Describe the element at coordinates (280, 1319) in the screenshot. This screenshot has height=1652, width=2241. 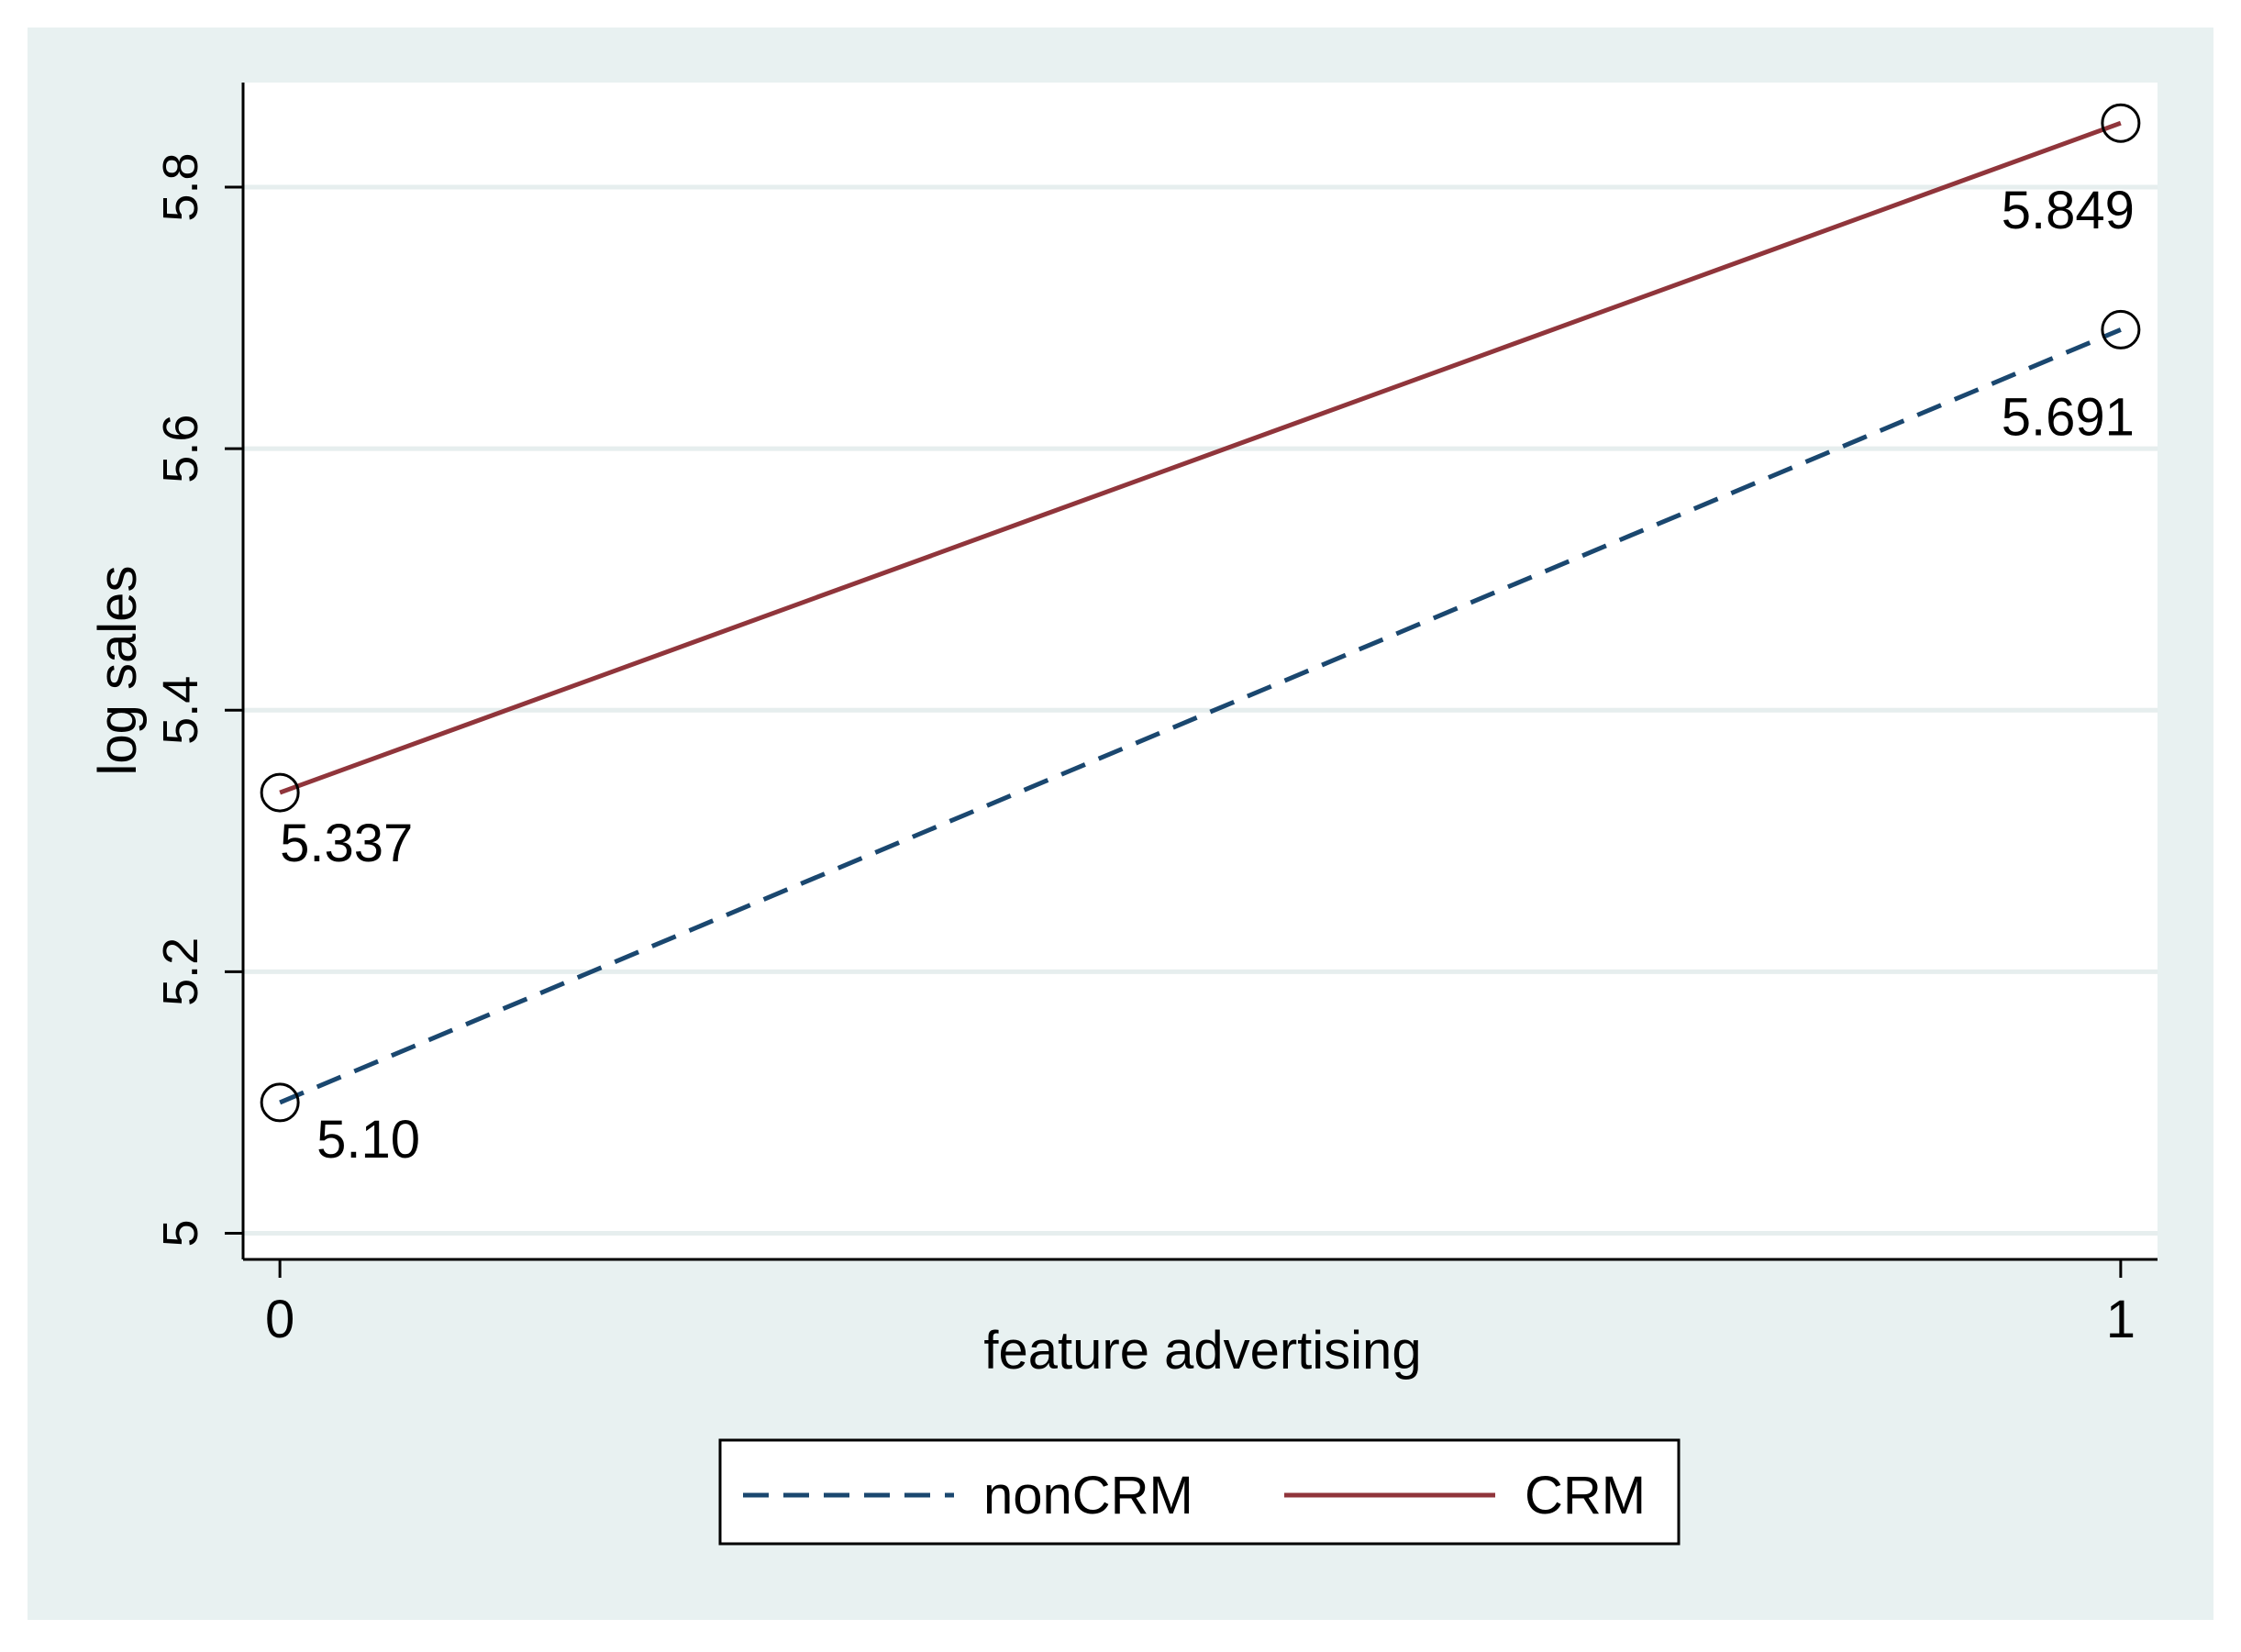
I see `x-tick-label: 0` at that location.